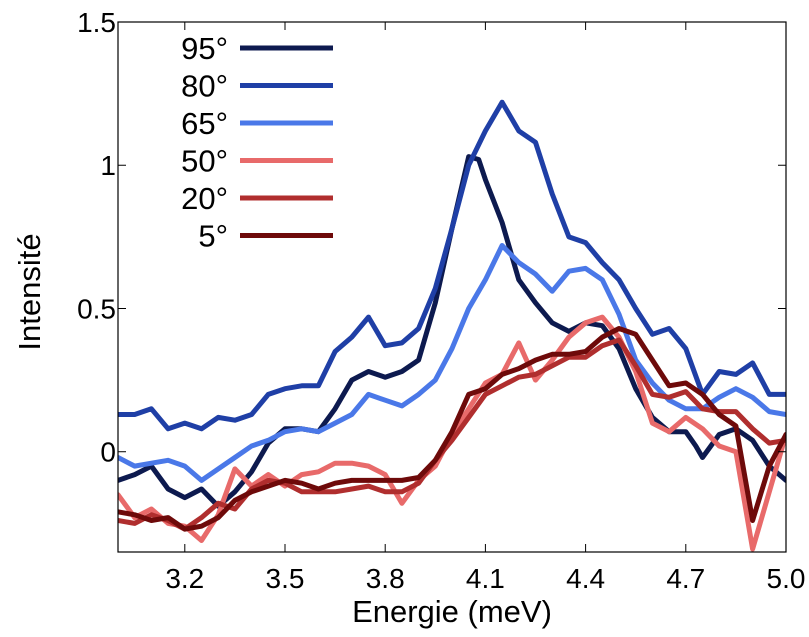  Describe the element at coordinates (96, 308) in the screenshot. I see `y-tick-label: 0.5` at that location.